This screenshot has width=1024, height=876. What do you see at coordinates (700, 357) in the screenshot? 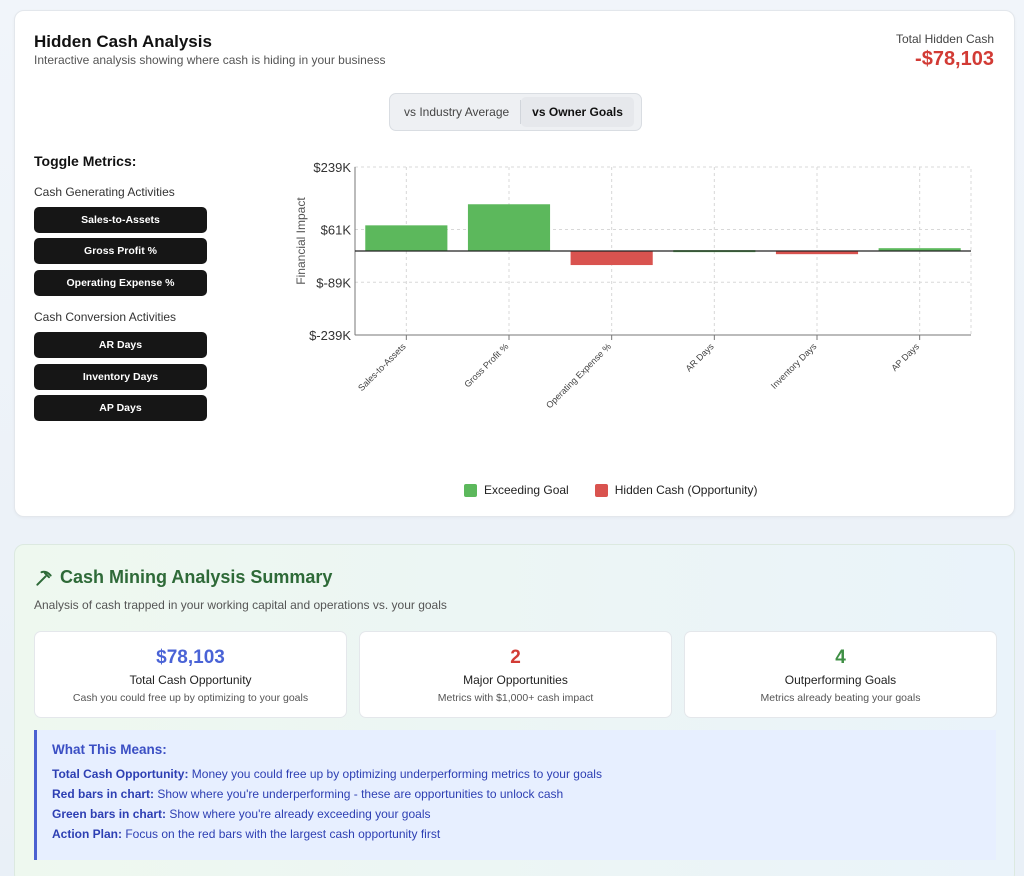
I see `x-tick-label: AR Days` at bounding box center [700, 357].